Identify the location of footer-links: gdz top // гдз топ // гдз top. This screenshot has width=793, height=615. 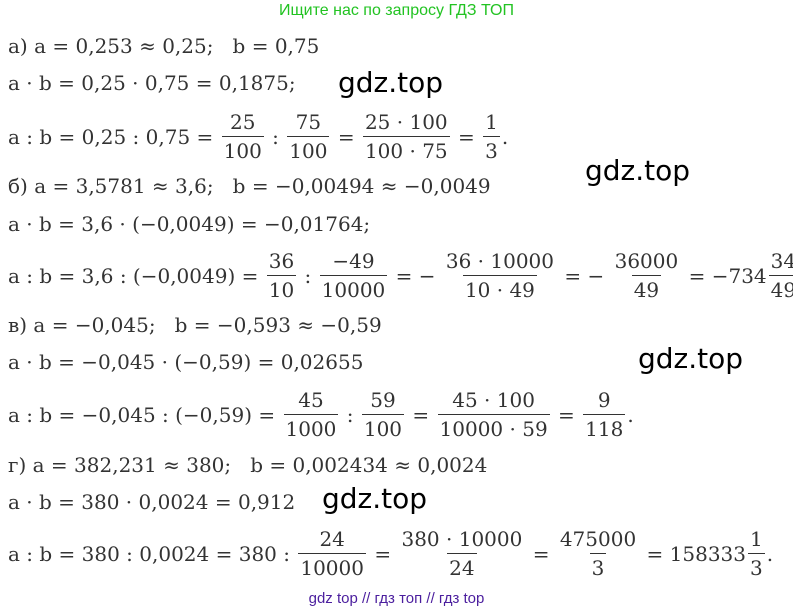
(396, 598).